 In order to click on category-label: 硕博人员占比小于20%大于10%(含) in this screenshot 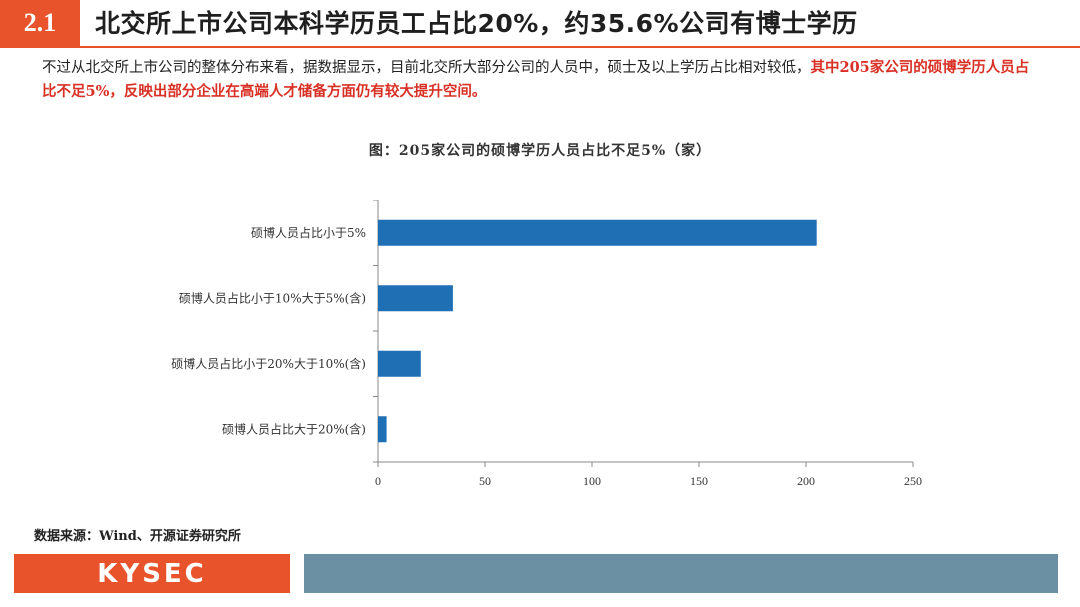, I will do `click(268, 363)`.